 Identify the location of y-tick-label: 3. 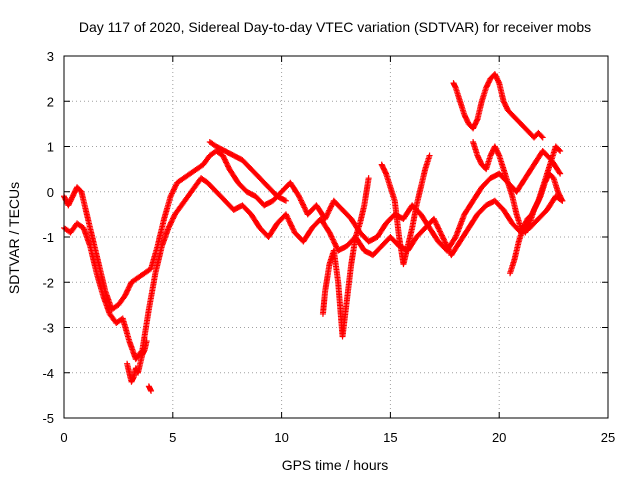
(50, 56).